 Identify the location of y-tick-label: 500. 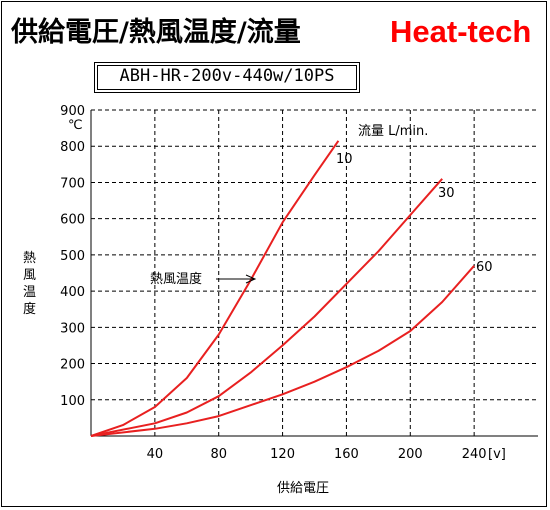
(72, 256).